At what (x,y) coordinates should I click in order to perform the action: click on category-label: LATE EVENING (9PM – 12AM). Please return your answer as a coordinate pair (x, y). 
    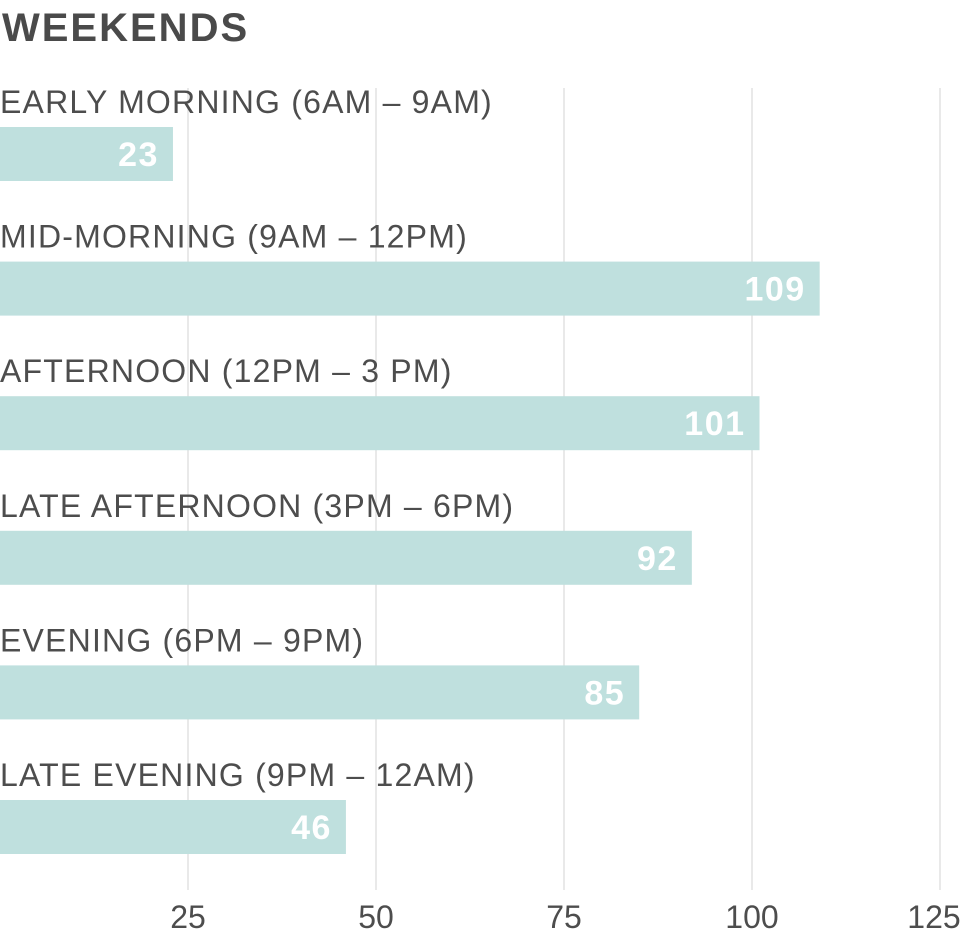
    Looking at the image, I should click on (238, 775).